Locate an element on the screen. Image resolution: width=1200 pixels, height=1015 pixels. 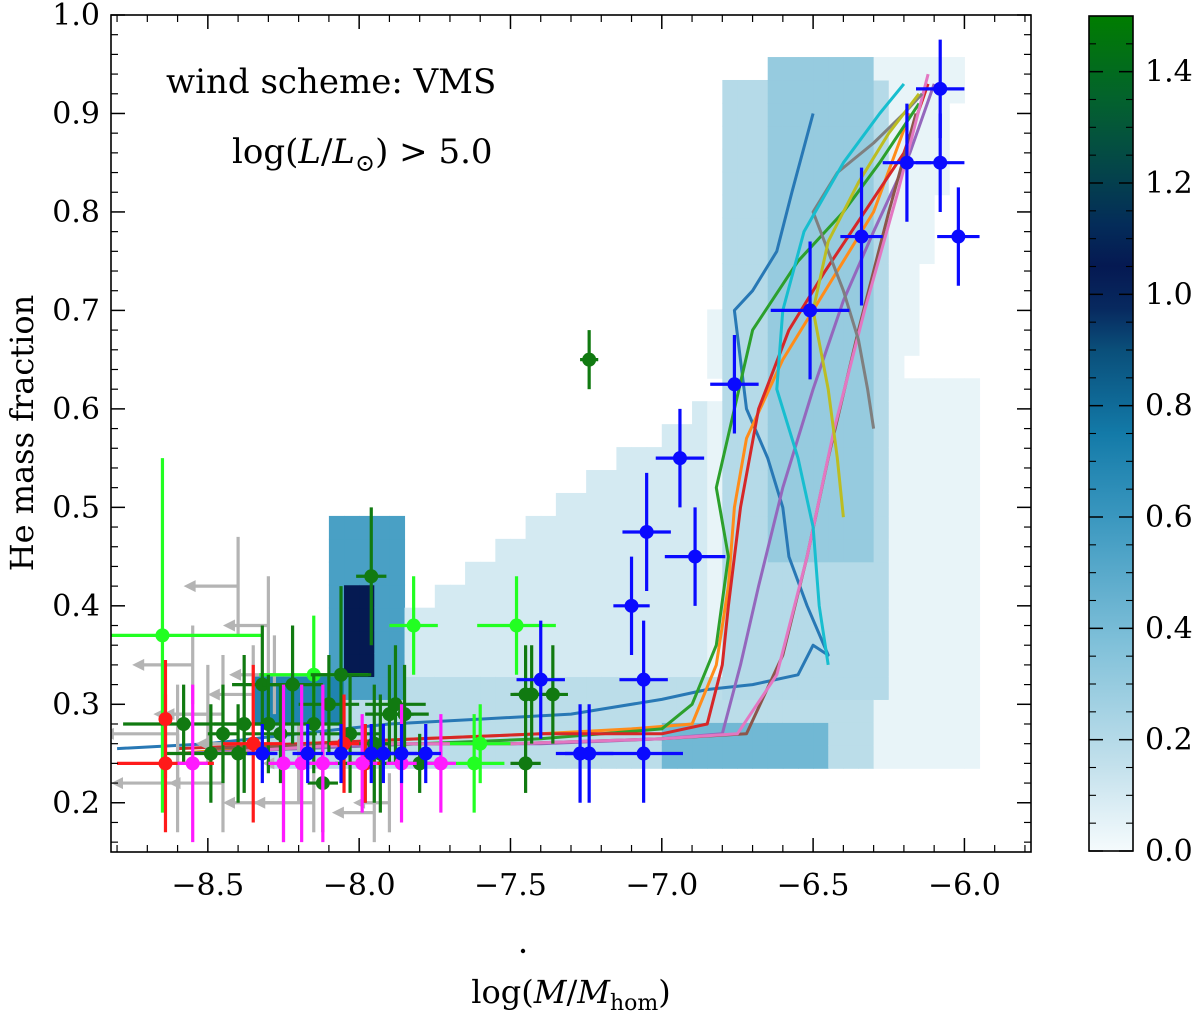
y-axis-label: He mass fraction is located at coordinates (22, 433).